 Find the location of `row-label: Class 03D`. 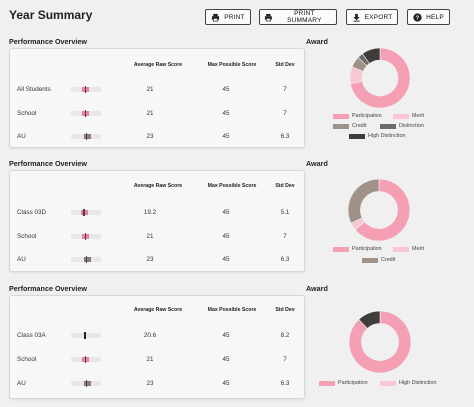

row-label: Class 03D is located at coordinates (32, 212).